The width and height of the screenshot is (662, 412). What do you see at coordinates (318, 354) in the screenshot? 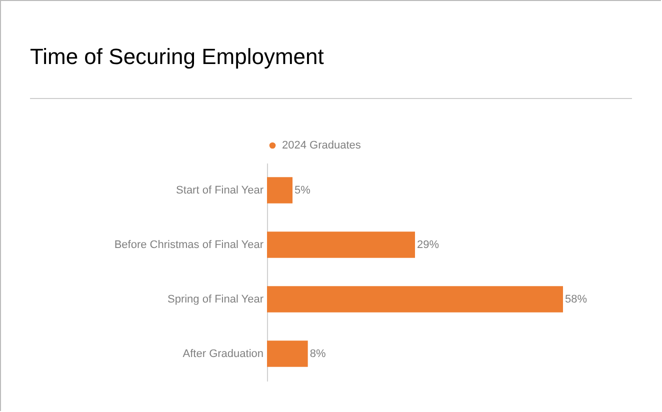
I see `data-label: 8%` at bounding box center [318, 354].